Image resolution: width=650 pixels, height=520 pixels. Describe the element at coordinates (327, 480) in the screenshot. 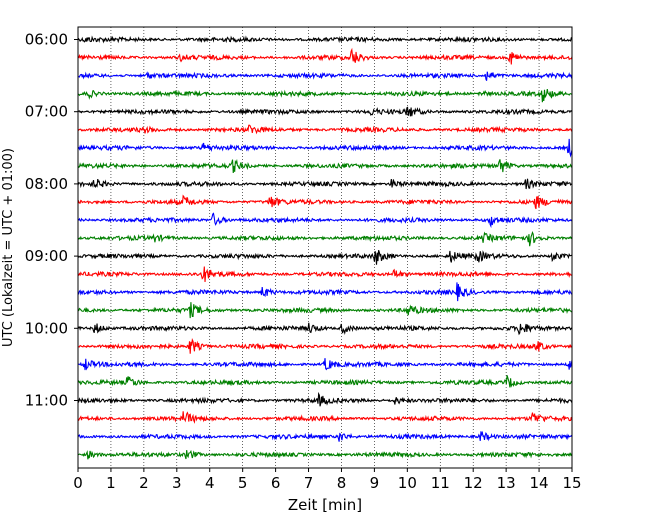

I see `x-axis-ticks: 0 1 2 3 4 5 6 7 8 9 10 11 12 13 14 15` at that location.